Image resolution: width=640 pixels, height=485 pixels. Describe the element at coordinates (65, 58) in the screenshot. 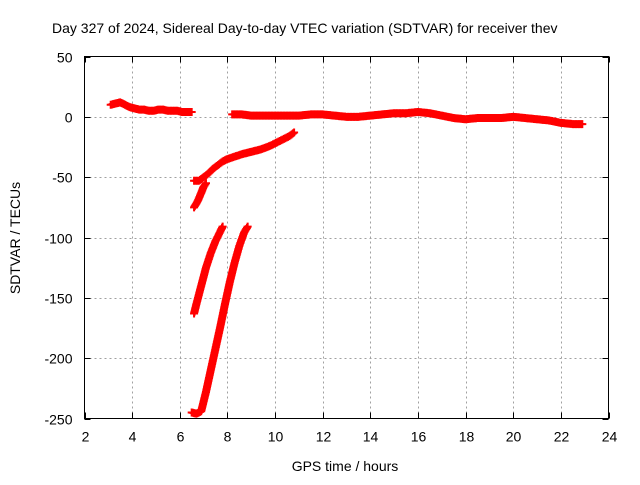

I see `y-tick-label: 50` at that location.